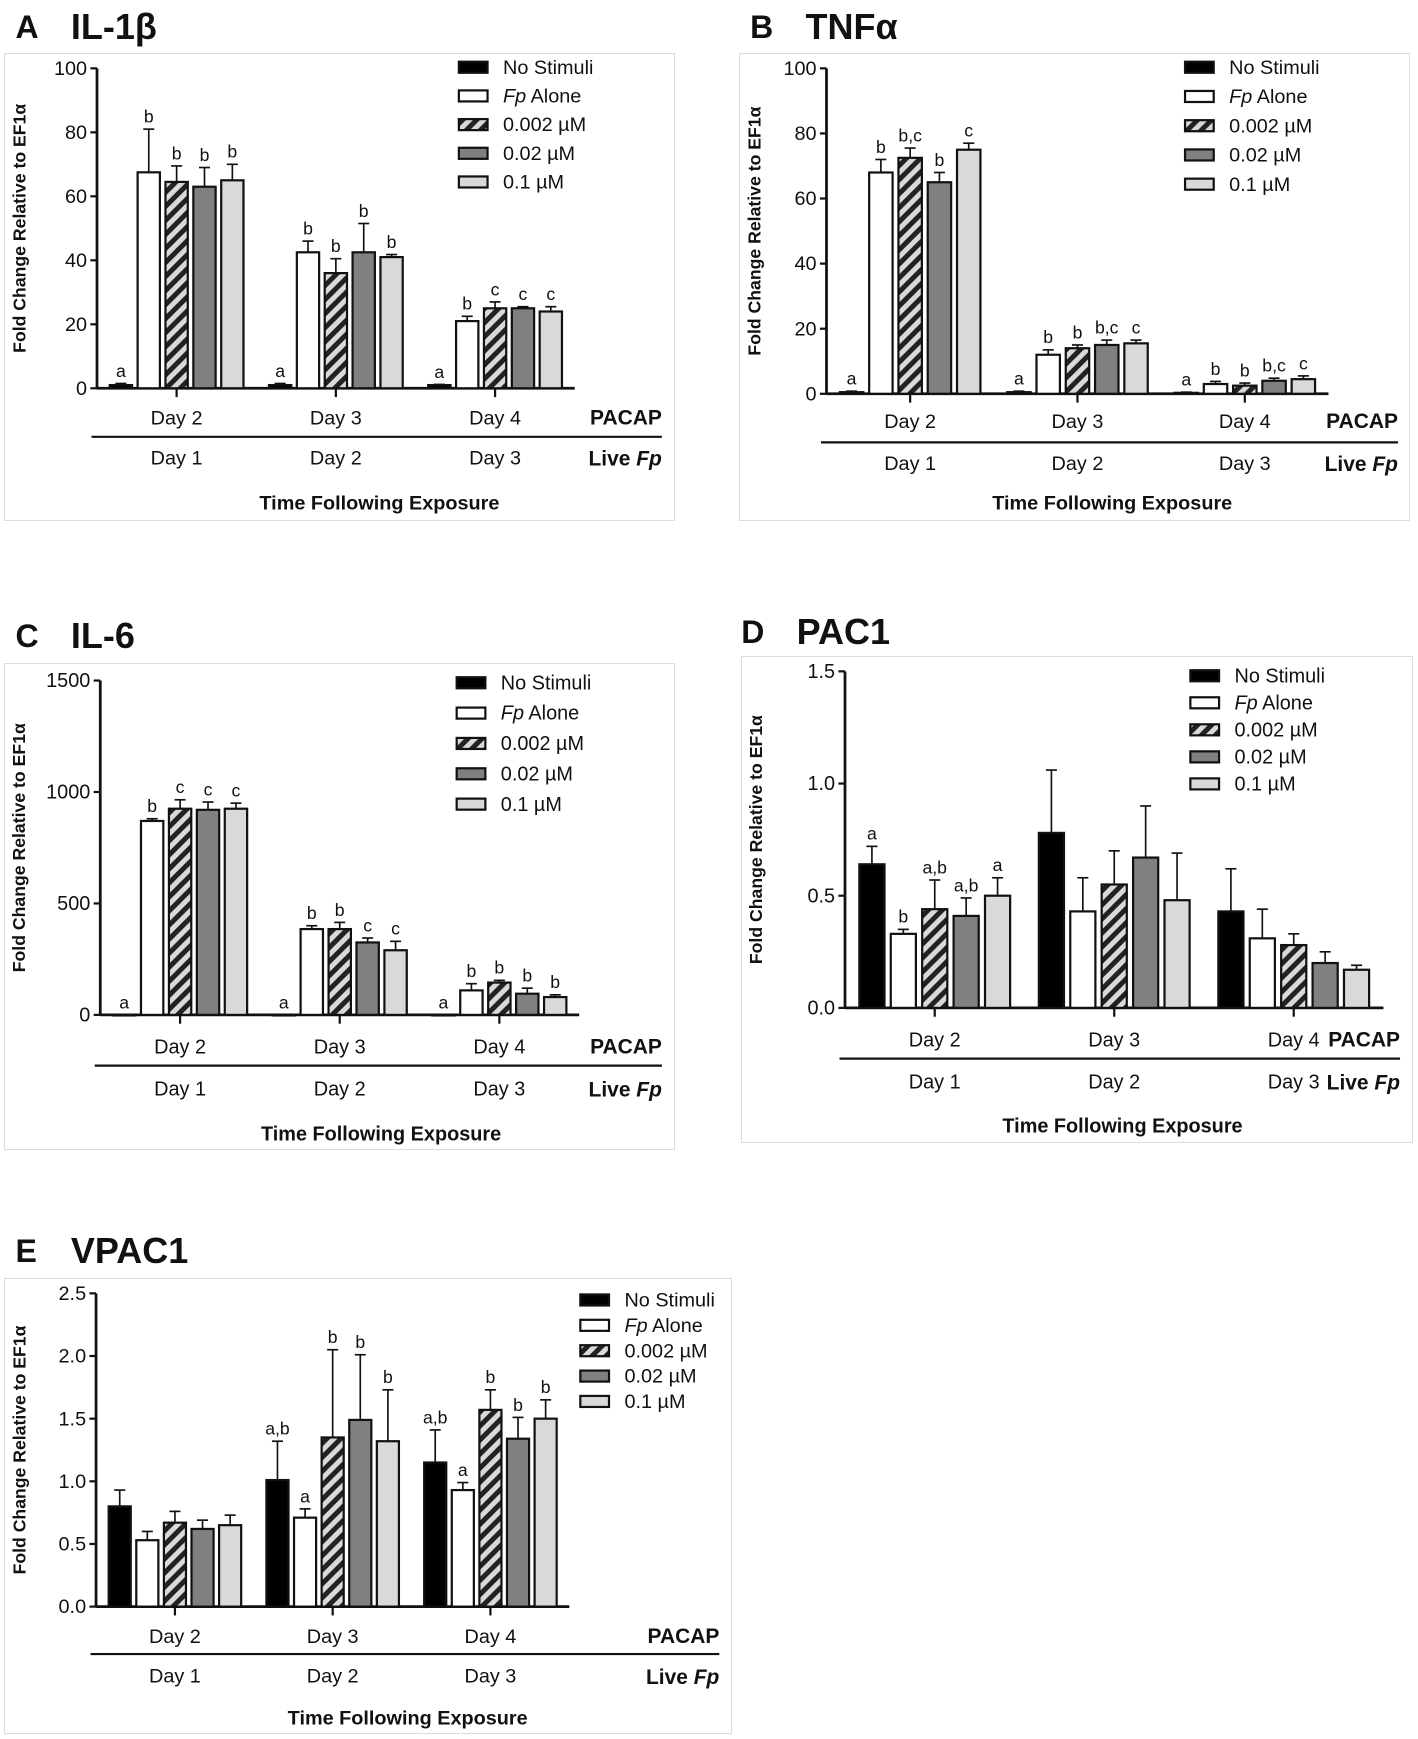  Describe the element at coordinates (822, 784) in the screenshot. I see `y-tick-label: 1.0` at that location.